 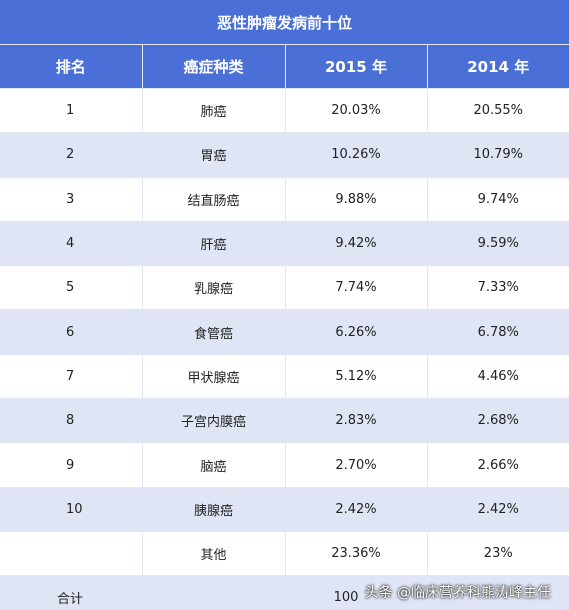 I want to click on value-2014-cell: 9.74%, so click(x=498, y=199).